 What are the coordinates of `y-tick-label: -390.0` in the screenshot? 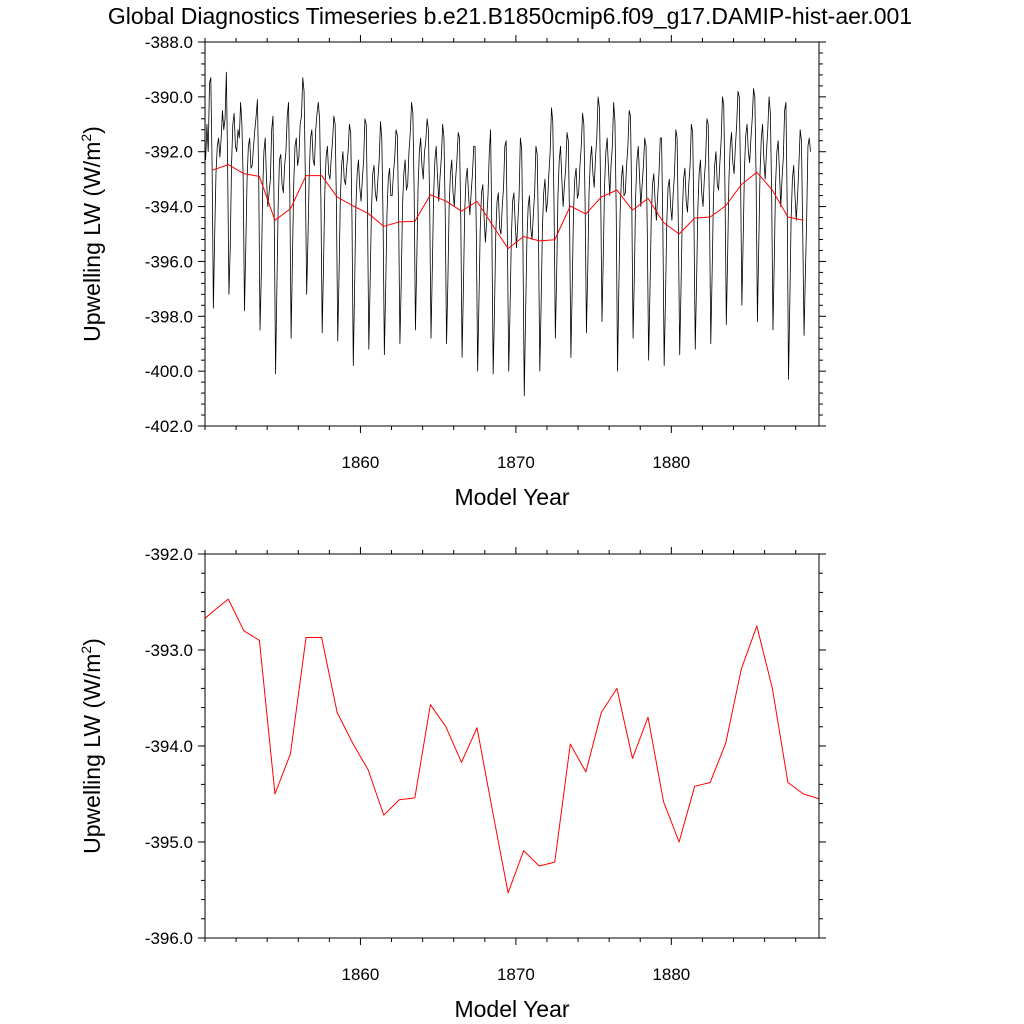 It's located at (169, 97).